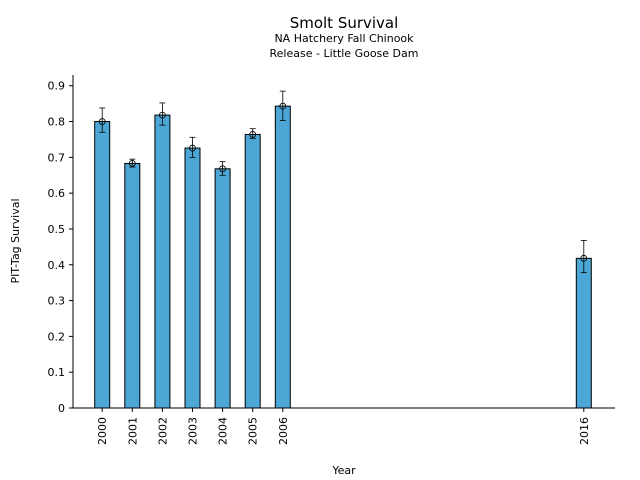  I want to click on bar-2016, so click(583, 333).